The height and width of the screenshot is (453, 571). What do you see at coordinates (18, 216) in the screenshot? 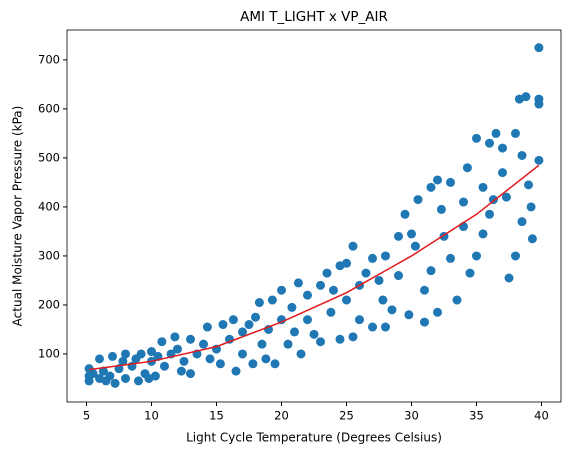
I see `y-axis-label: Actual Moisture Vapor Pressure (kPa)` at bounding box center [18, 216].